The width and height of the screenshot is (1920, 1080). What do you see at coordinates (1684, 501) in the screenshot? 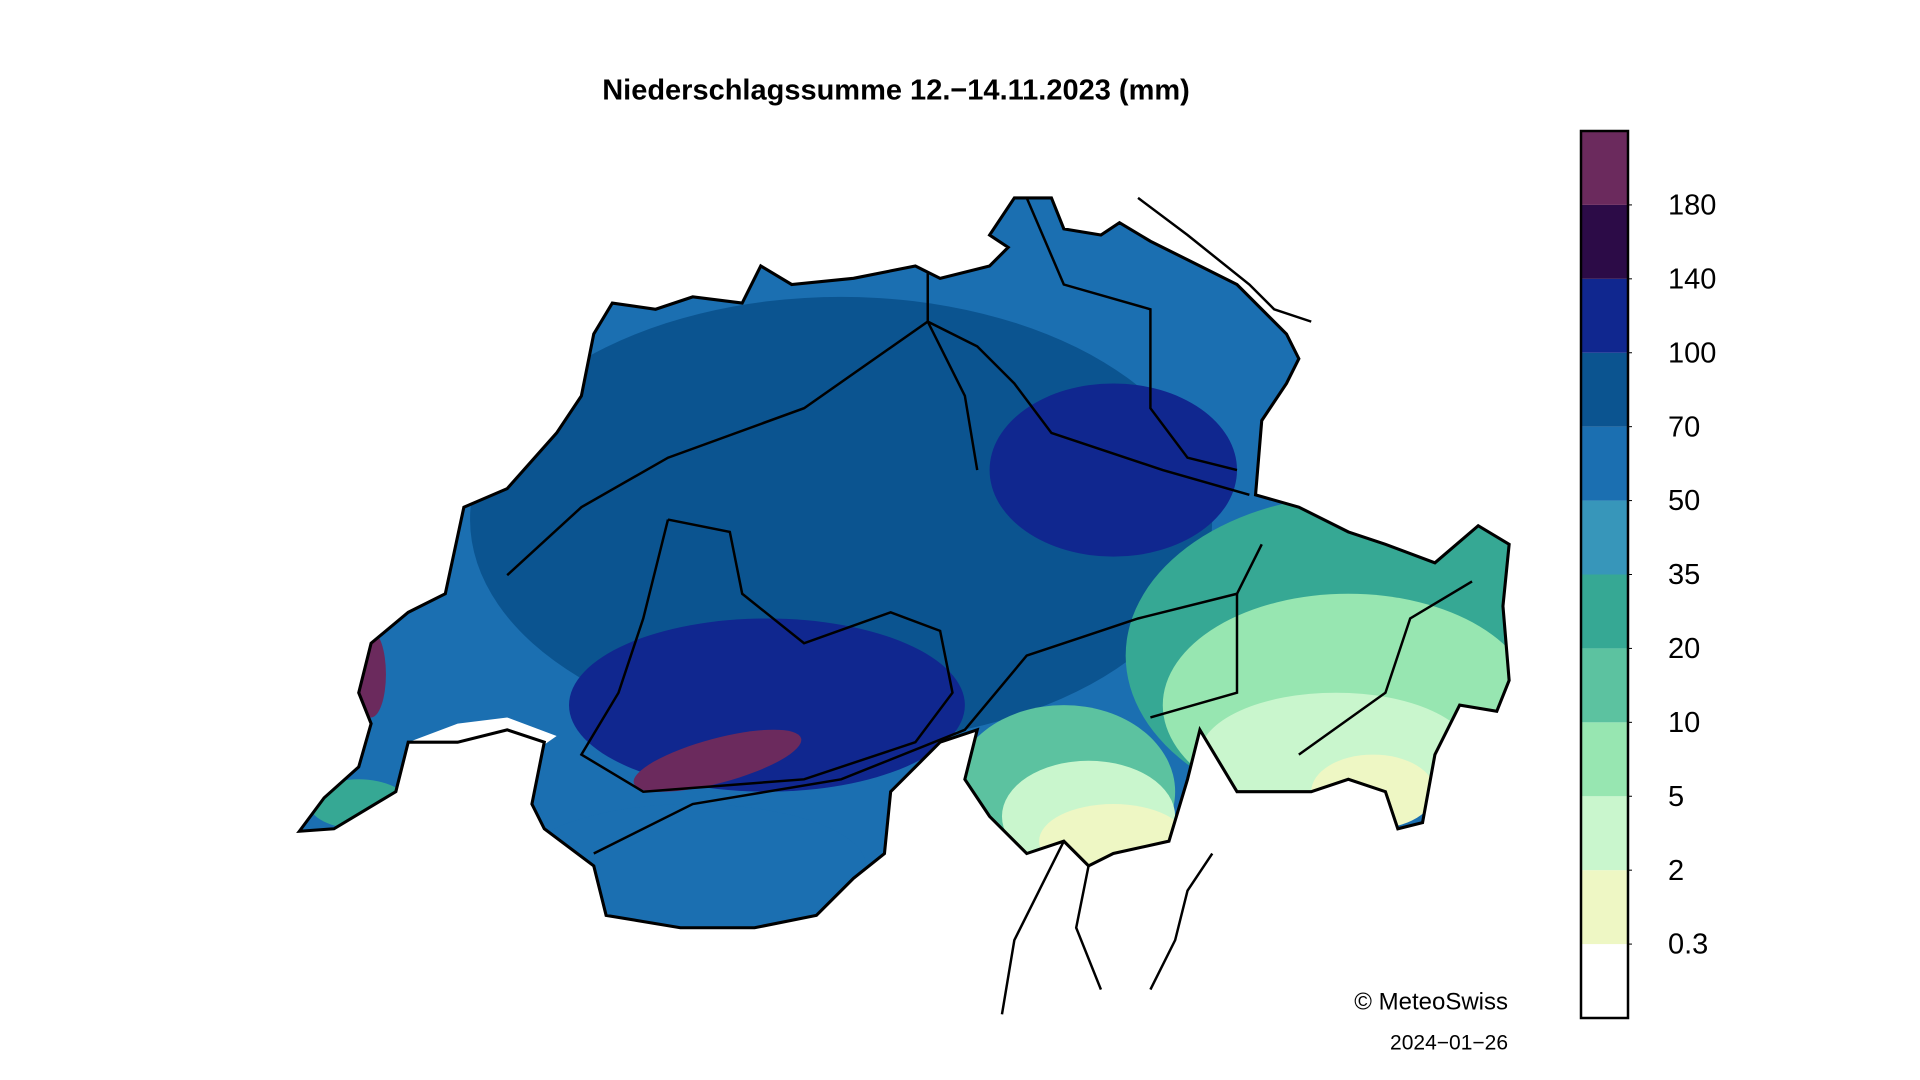
I see `colorbar-tick-label: 50` at bounding box center [1684, 501].